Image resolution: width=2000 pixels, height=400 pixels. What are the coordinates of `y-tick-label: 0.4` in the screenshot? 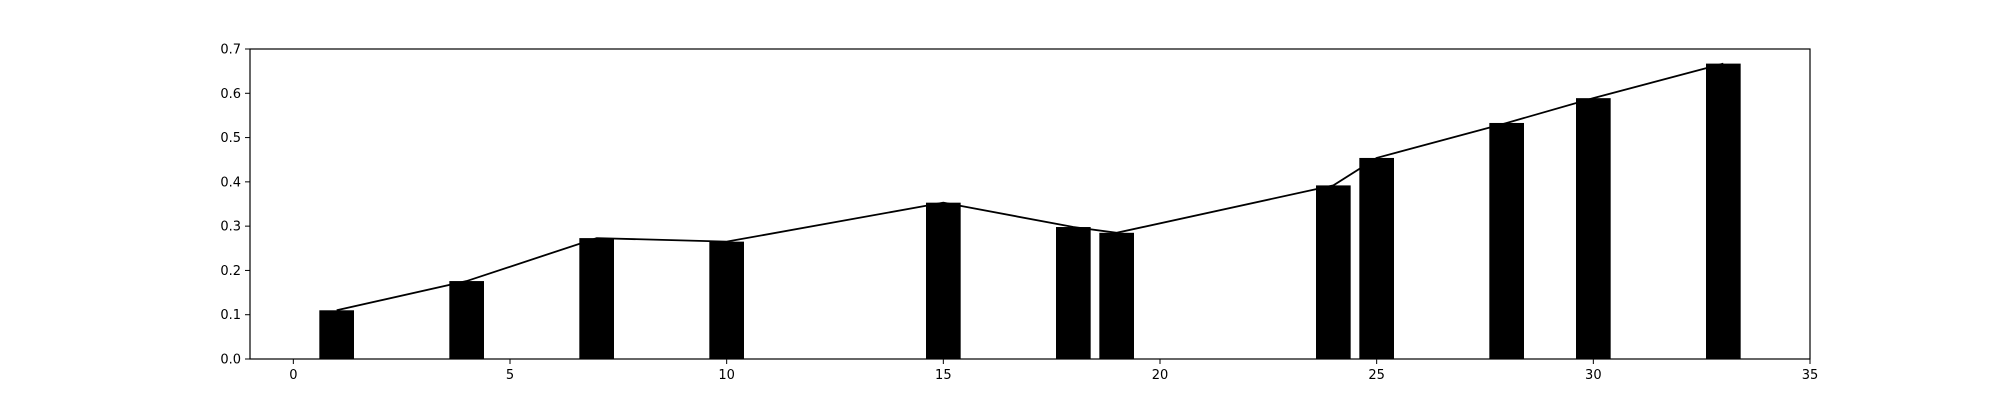 It's located at (230, 182).